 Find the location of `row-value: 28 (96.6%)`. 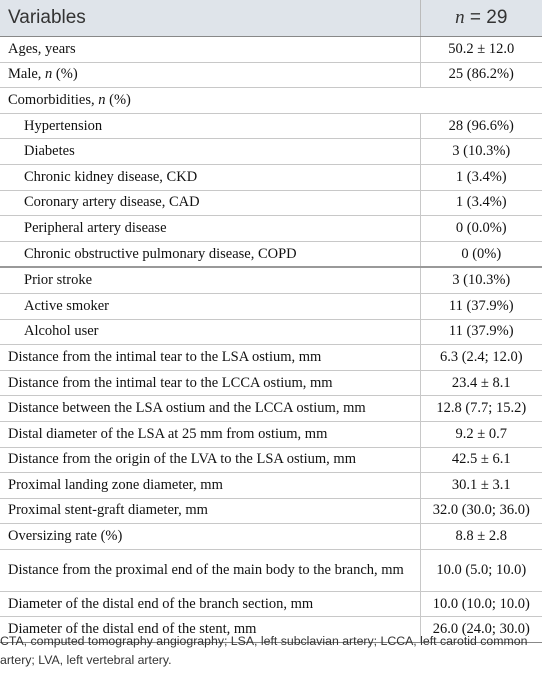

row-value: 28 (96.6%) is located at coordinates (480, 126).